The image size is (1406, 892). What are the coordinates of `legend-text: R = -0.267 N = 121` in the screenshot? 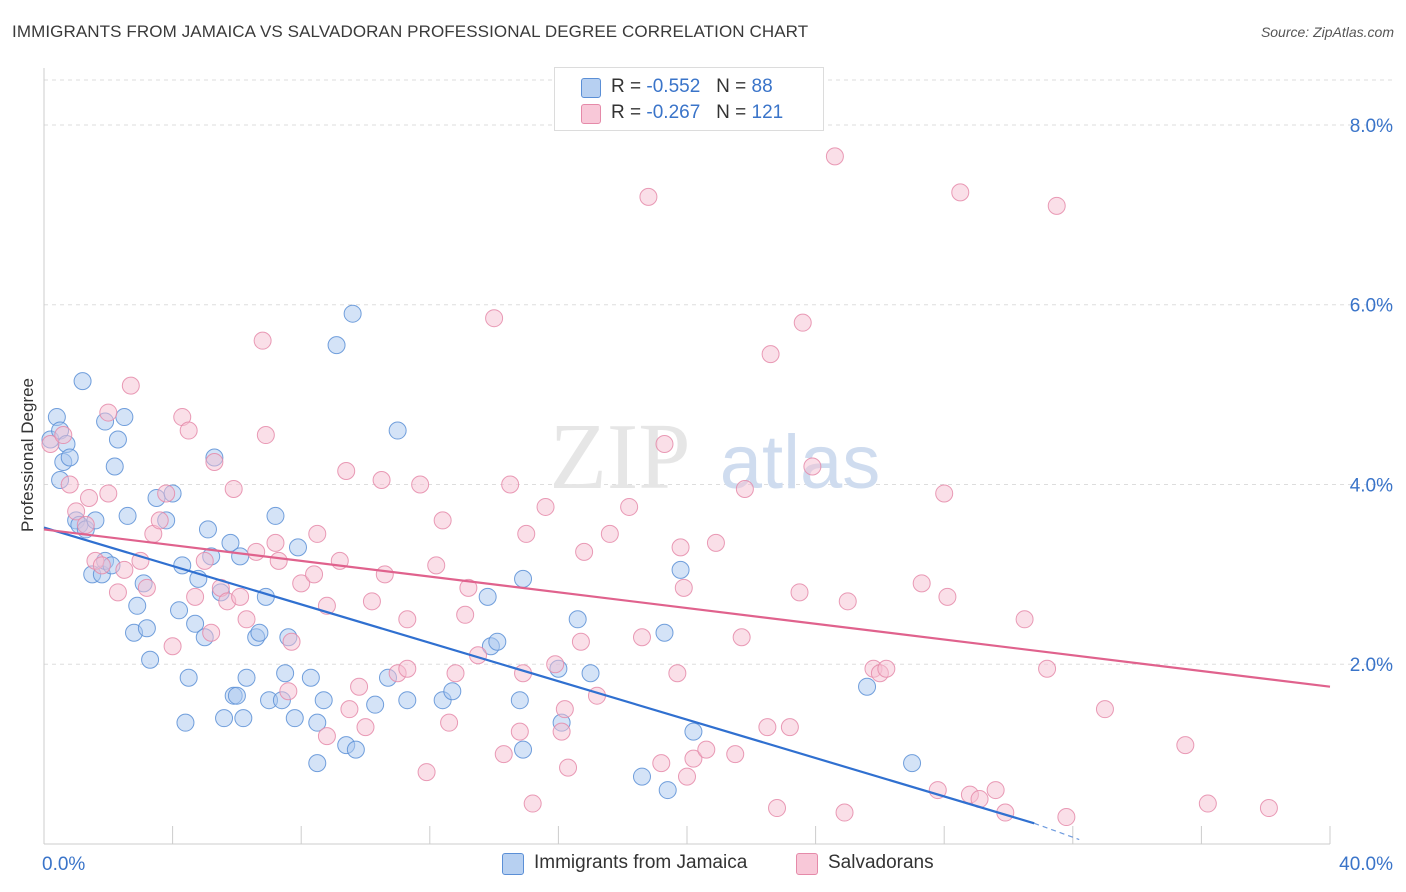 It's located at (697, 113).